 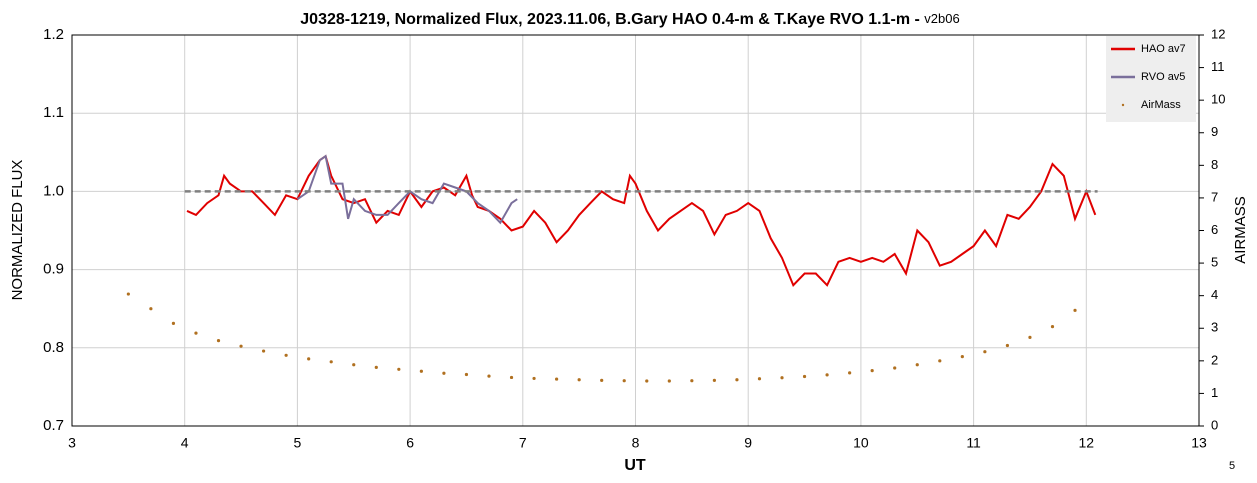 What do you see at coordinates (72, 443) in the screenshot?
I see `x-tick-label: 3` at bounding box center [72, 443].